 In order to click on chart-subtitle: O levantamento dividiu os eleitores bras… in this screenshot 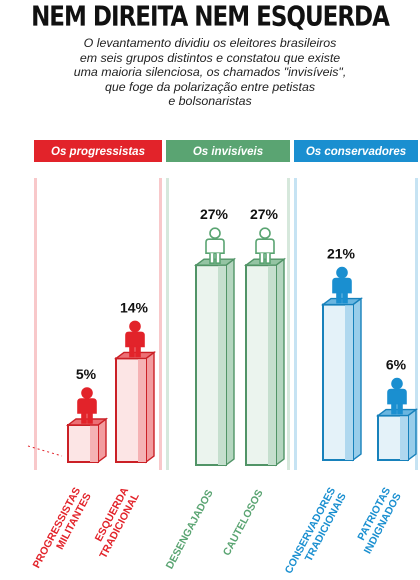, I will do `click(210, 72)`.